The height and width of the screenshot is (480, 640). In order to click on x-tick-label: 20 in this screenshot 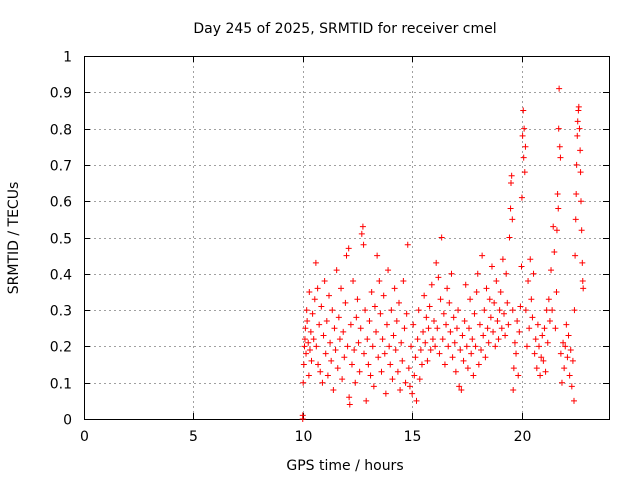, I will do `click(523, 437)`.